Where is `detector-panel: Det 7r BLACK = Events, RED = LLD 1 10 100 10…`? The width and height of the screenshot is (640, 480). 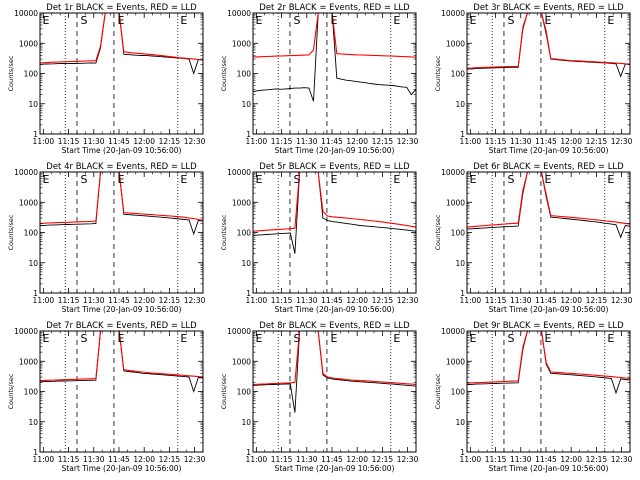
detector-panel: Det 7r BLACK = Events, RED = LLD 1 10 100 10… is located at coordinates (106, 397).